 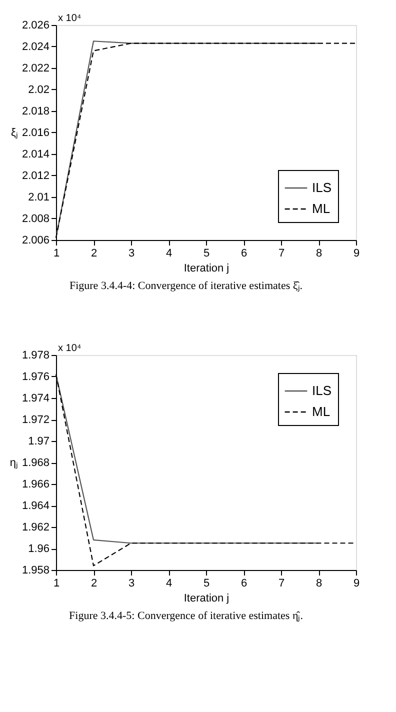 What do you see at coordinates (186, 286) in the screenshot?
I see `caption: Figure 3.4.4-4: Convergence of iterative estimates ξ̂ⱼ.` at bounding box center [186, 286].